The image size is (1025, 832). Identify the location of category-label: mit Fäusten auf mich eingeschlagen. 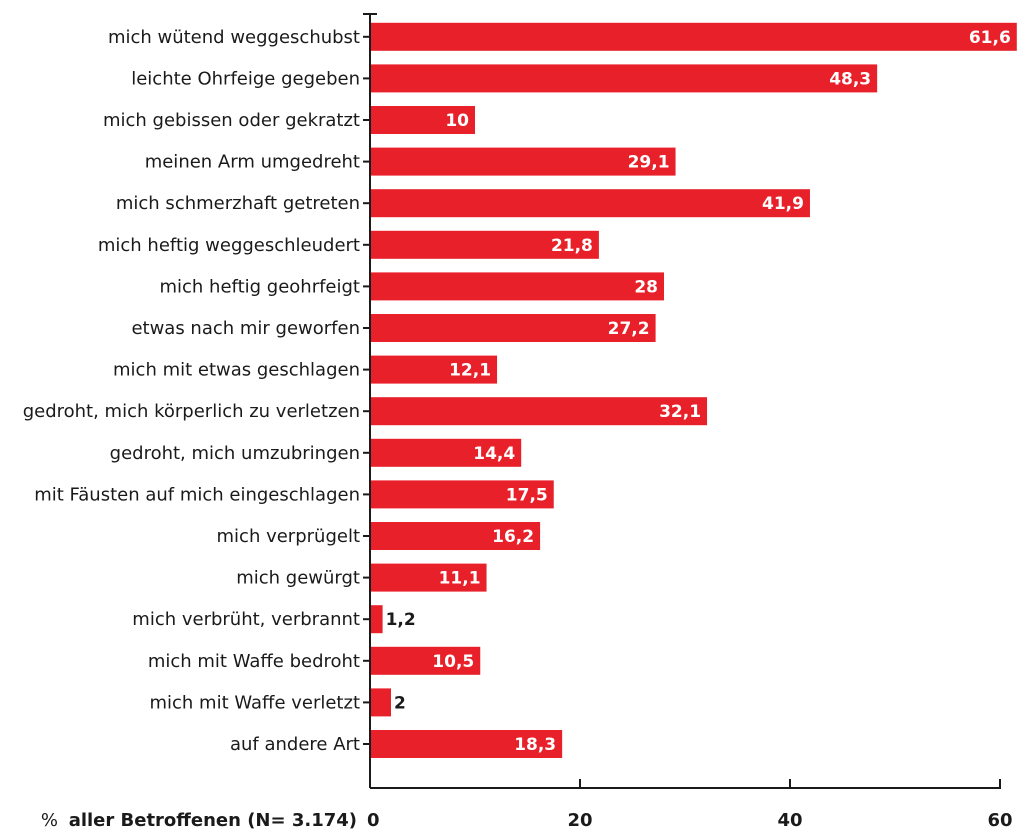
(197, 494).